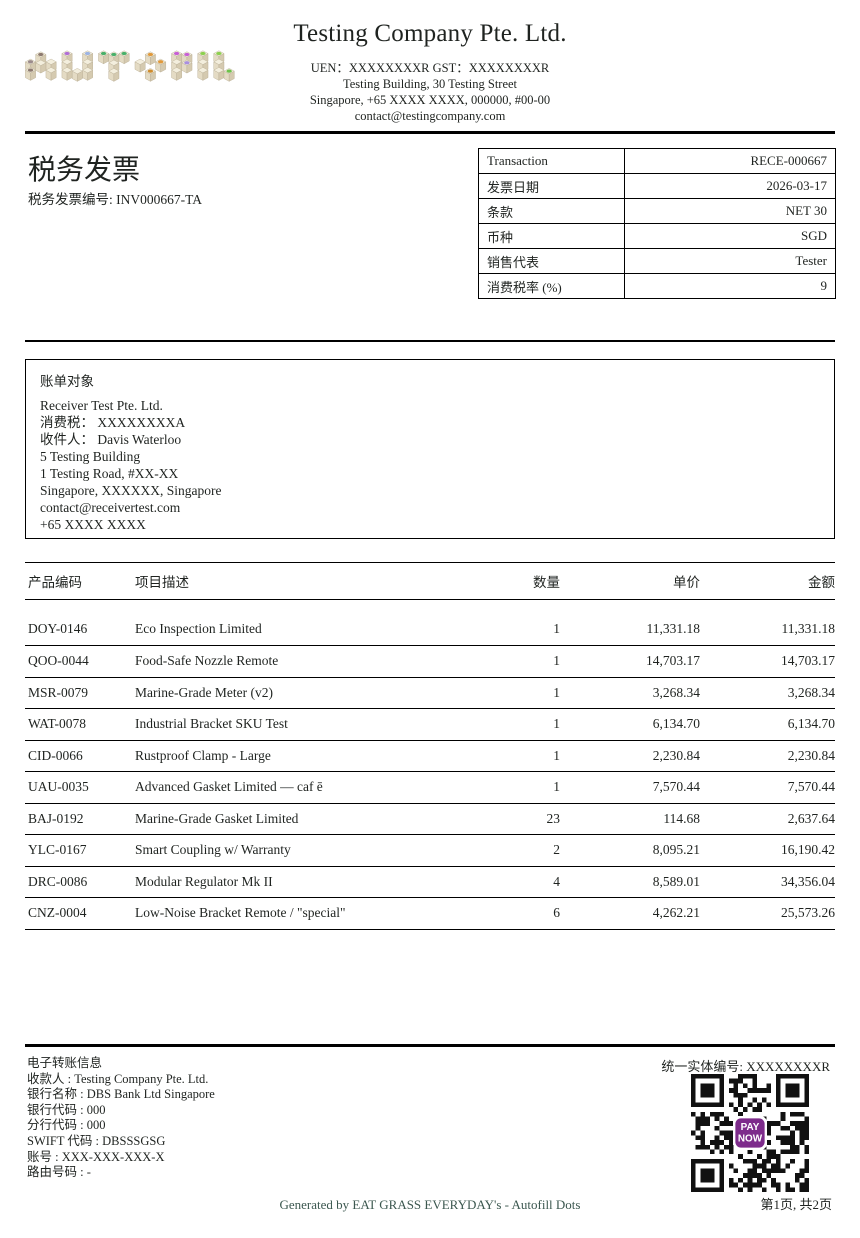  Describe the element at coordinates (630, 819) in the screenshot. I see `item-unit-price: 114.68` at that location.